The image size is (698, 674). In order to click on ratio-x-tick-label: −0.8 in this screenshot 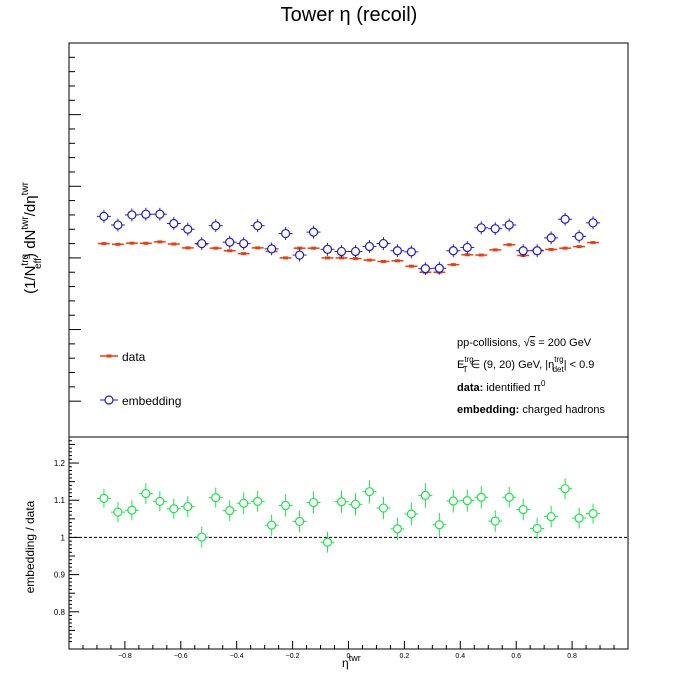, I will do `click(125, 656)`.